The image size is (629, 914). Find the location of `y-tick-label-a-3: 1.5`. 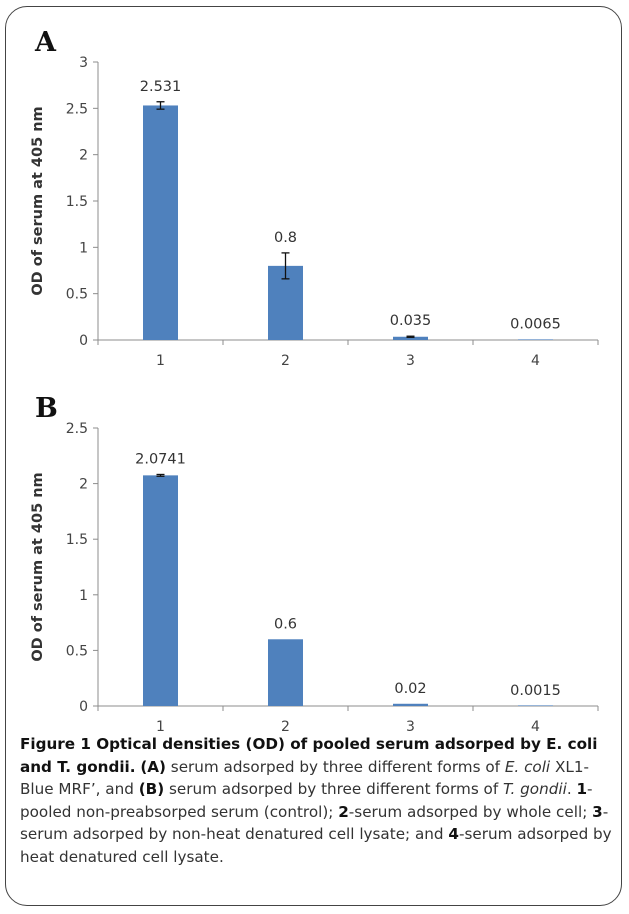

y-tick-label-a-3: 1.5 is located at coordinates (77, 202).